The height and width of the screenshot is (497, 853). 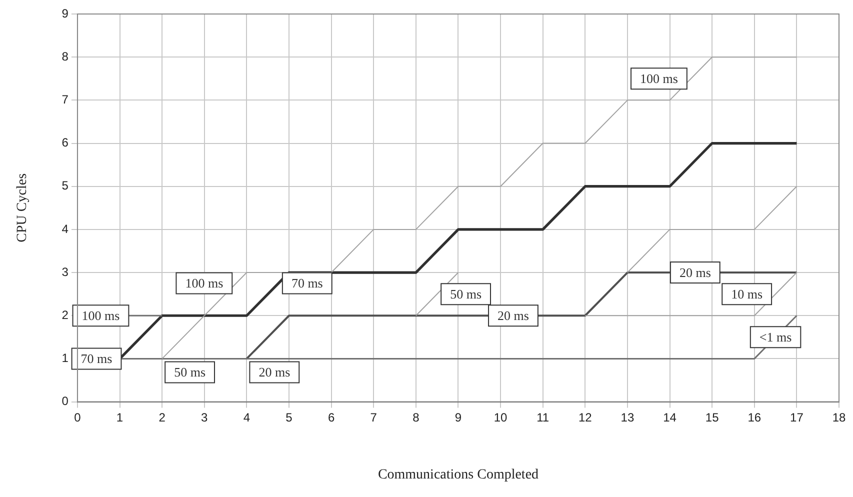 I want to click on x-axis-title: Communications Completed, so click(x=458, y=474).